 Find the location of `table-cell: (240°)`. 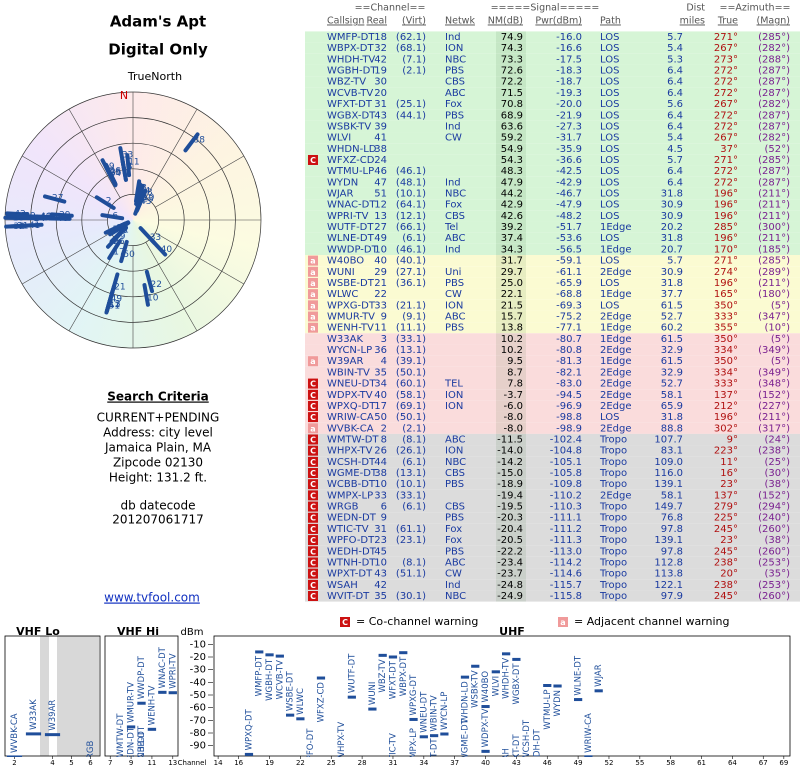

table-cell: (240°) is located at coordinates (774, 518).